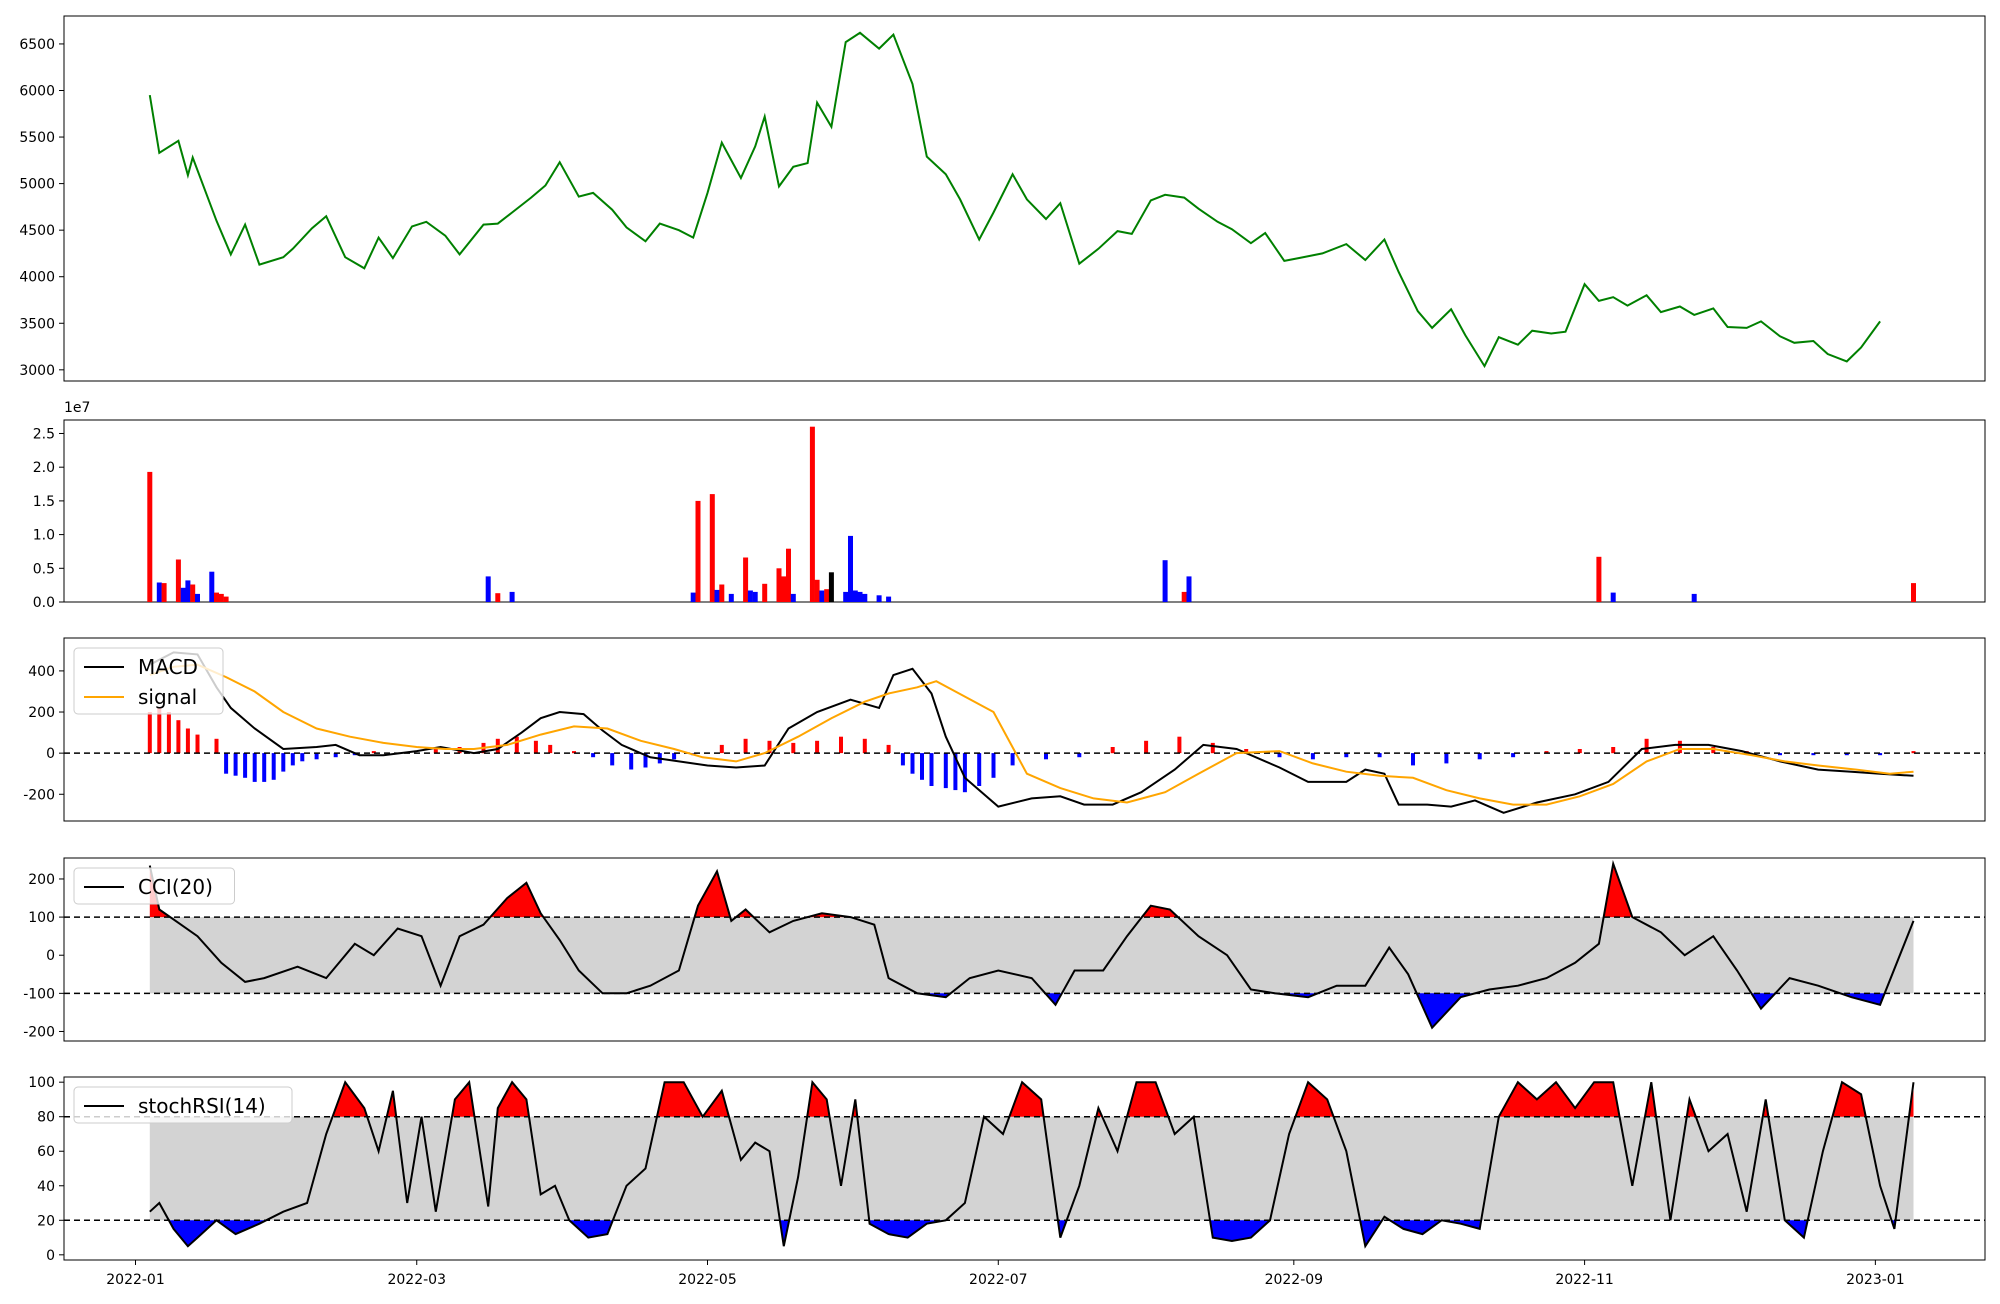 The image size is (2000, 1304). I want to click on y-tick-label: 5500, so click(37, 138).